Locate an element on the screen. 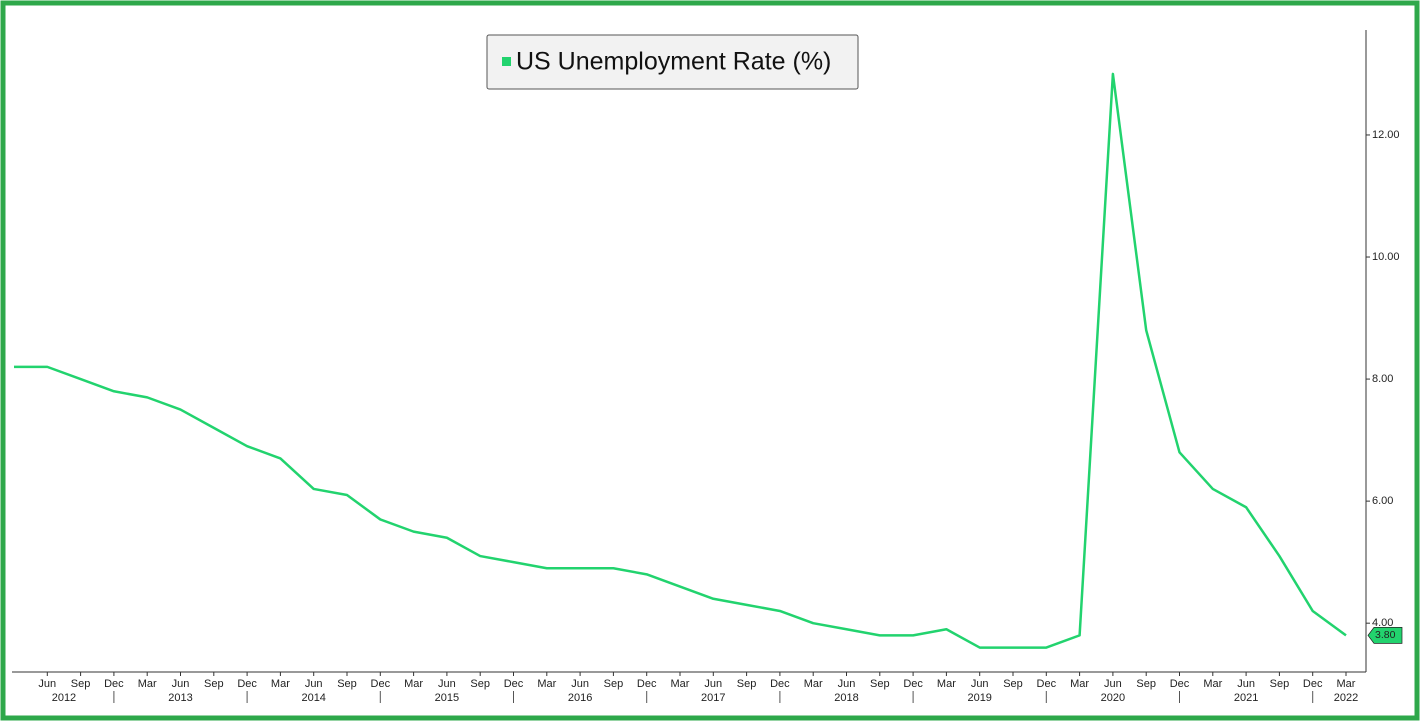 This screenshot has width=1420, height=721. legend-label: US Unemployment Rate (%) is located at coordinates (673, 62).